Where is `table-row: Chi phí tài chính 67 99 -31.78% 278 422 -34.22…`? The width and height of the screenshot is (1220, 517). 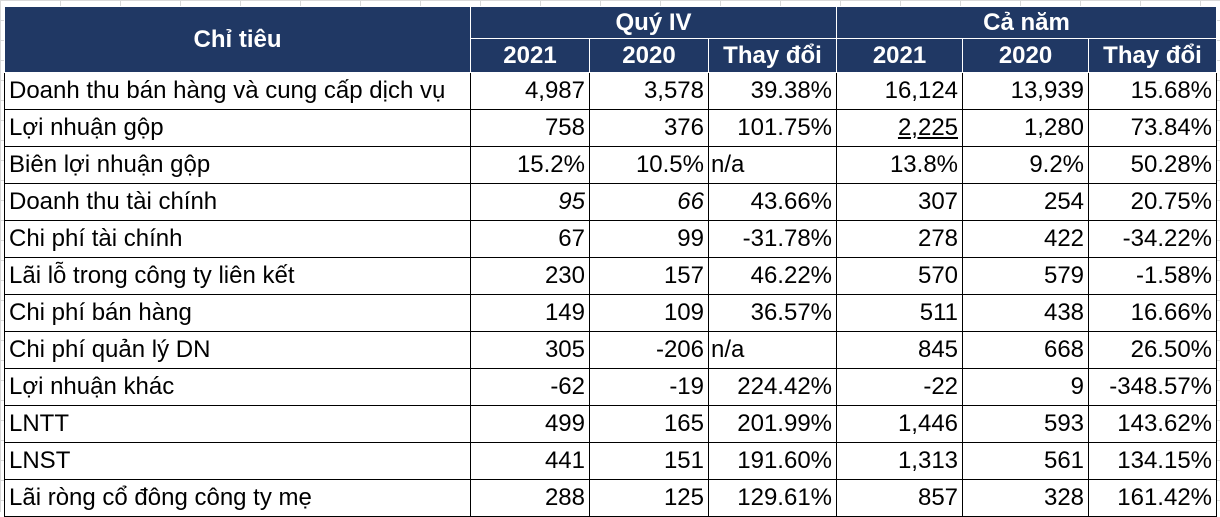
table-row: Chi phí tài chính 67 99 -31.78% 278 422 -34.22… is located at coordinates (611, 239).